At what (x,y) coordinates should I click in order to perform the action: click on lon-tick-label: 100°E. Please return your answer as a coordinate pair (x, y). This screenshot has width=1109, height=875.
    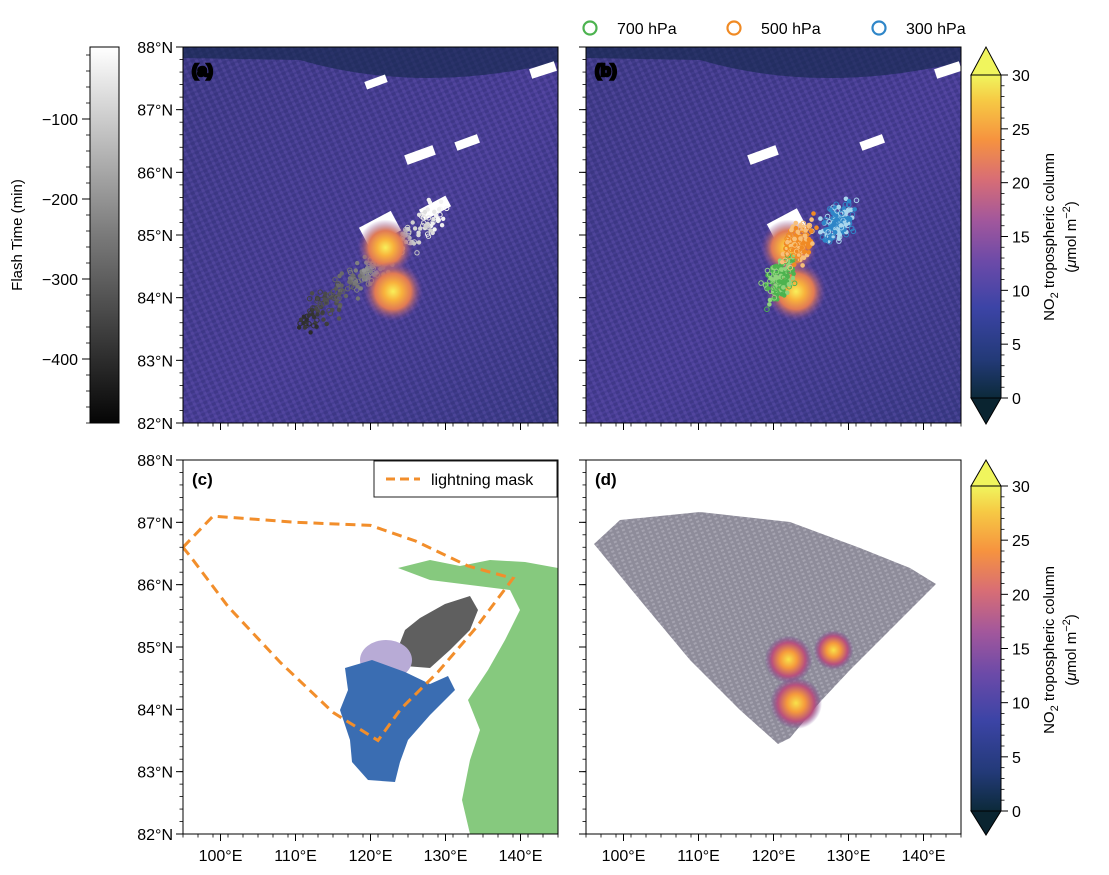
    Looking at the image, I should click on (221, 856).